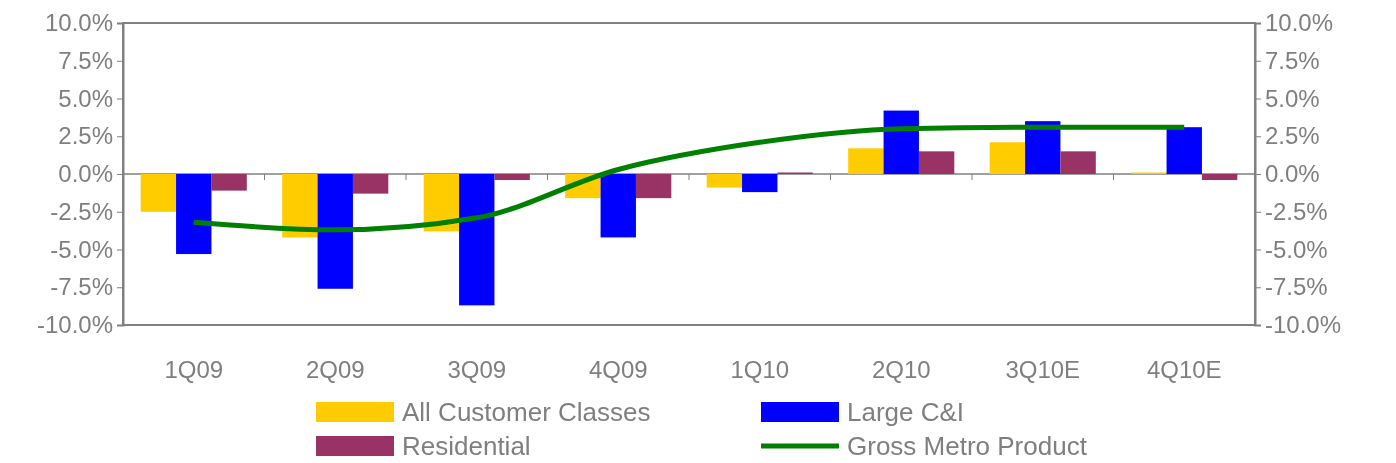  What do you see at coordinates (1296, 211) in the screenshot?
I see `y2-tick-label: -2.5%` at bounding box center [1296, 211].